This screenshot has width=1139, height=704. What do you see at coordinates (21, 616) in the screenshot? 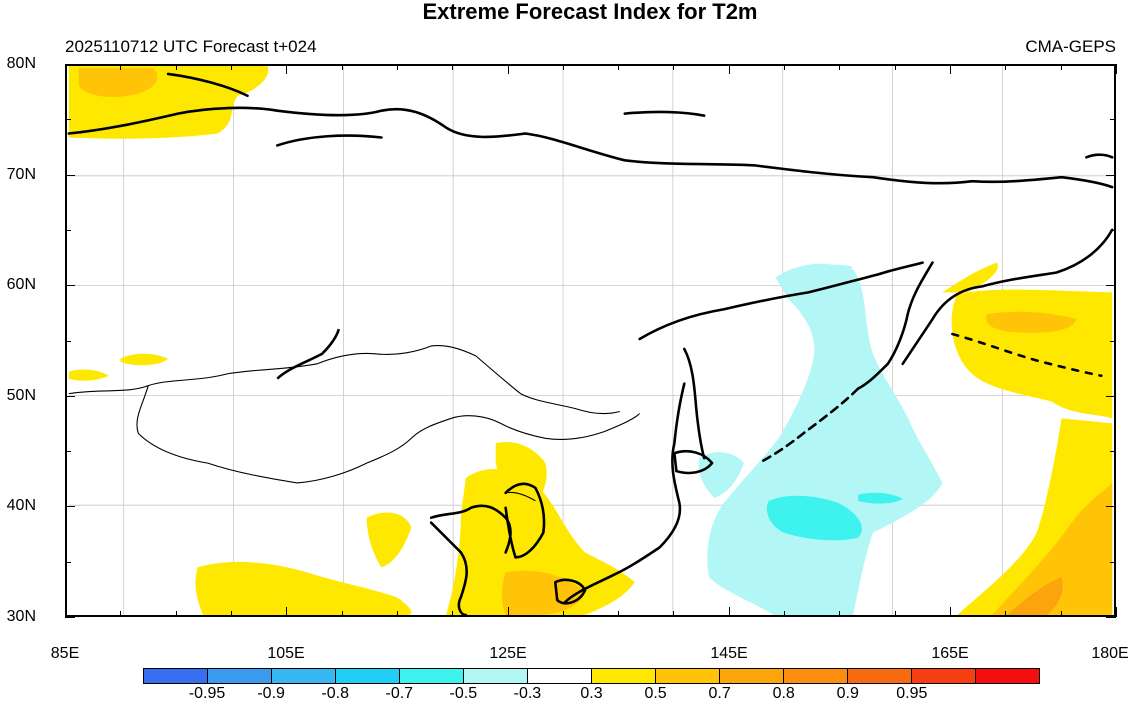
I see `lat-label-30n: 30N` at bounding box center [21, 616].